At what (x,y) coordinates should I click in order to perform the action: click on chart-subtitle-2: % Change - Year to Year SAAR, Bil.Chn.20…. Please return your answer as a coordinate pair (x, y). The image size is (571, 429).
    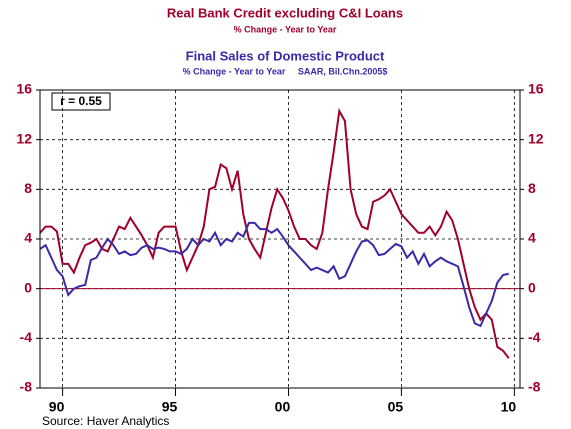
    Looking at the image, I should click on (285, 71).